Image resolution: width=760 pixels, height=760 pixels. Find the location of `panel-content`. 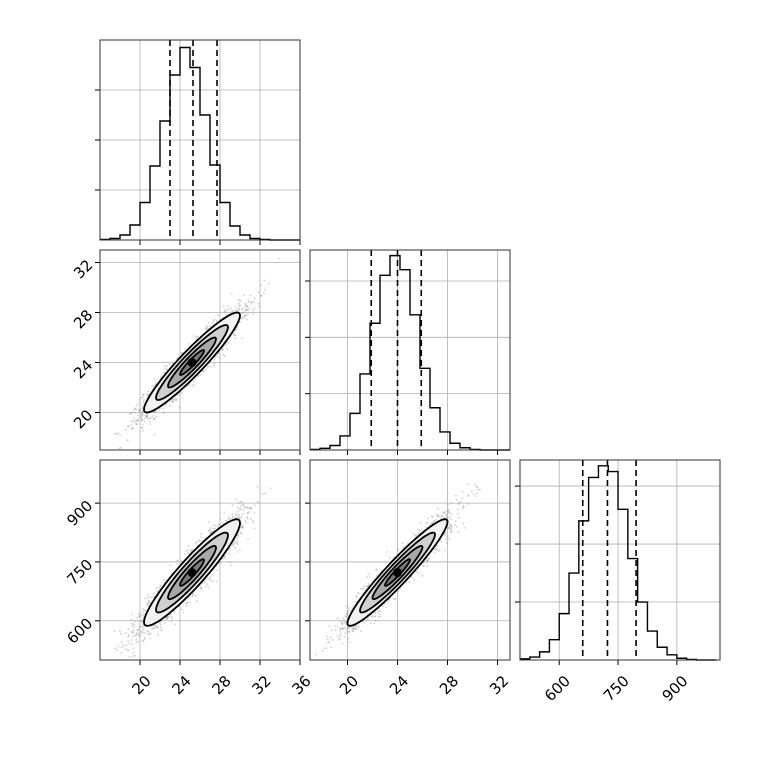

panel-content is located at coordinates (191, 575).